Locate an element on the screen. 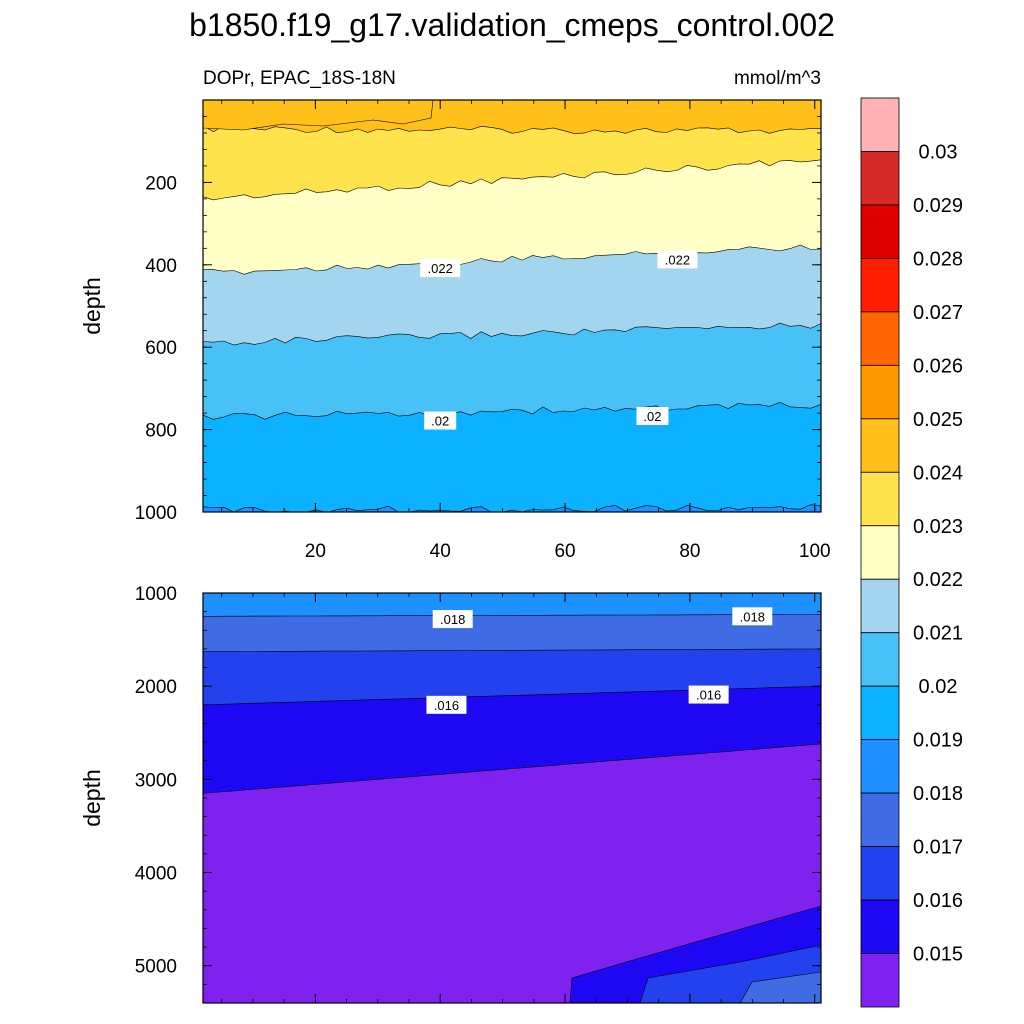 The image size is (1024, 1024). contour-line-0.022 is located at coordinates (512, 259).